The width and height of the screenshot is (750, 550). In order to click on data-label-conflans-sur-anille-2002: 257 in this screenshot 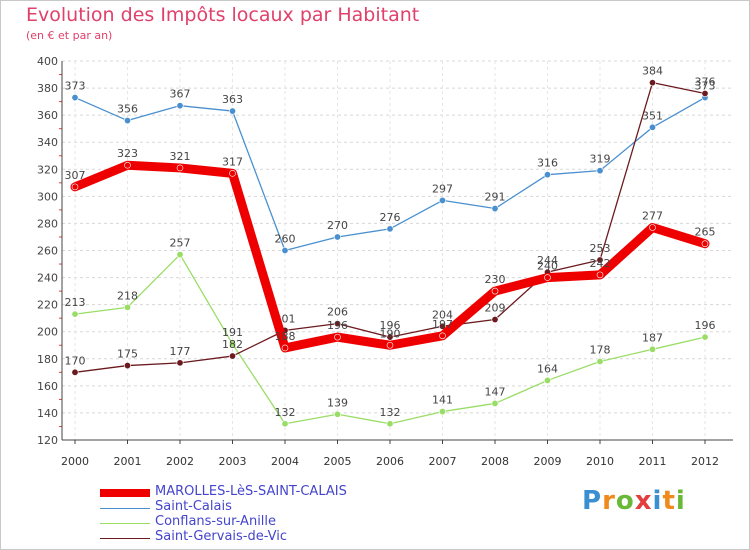, I will do `click(180, 243)`.